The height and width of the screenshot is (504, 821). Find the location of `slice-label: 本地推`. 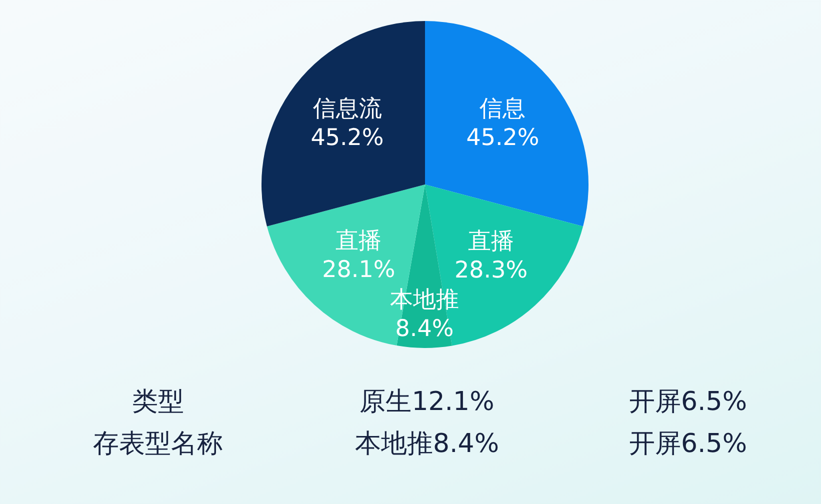

slice-label: 本地推 is located at coordinates (424, 299).